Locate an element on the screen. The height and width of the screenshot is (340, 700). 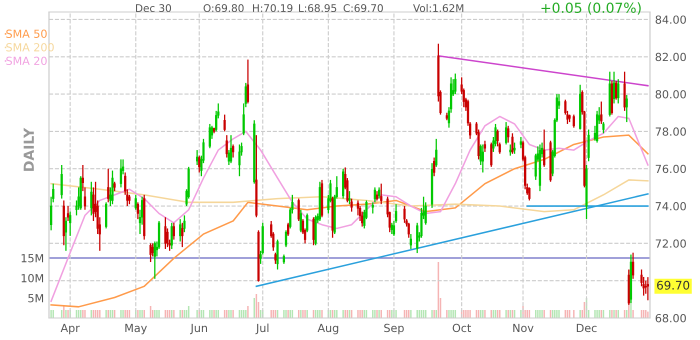
annotation: H:70.19 is located at coordinates (272, 8).